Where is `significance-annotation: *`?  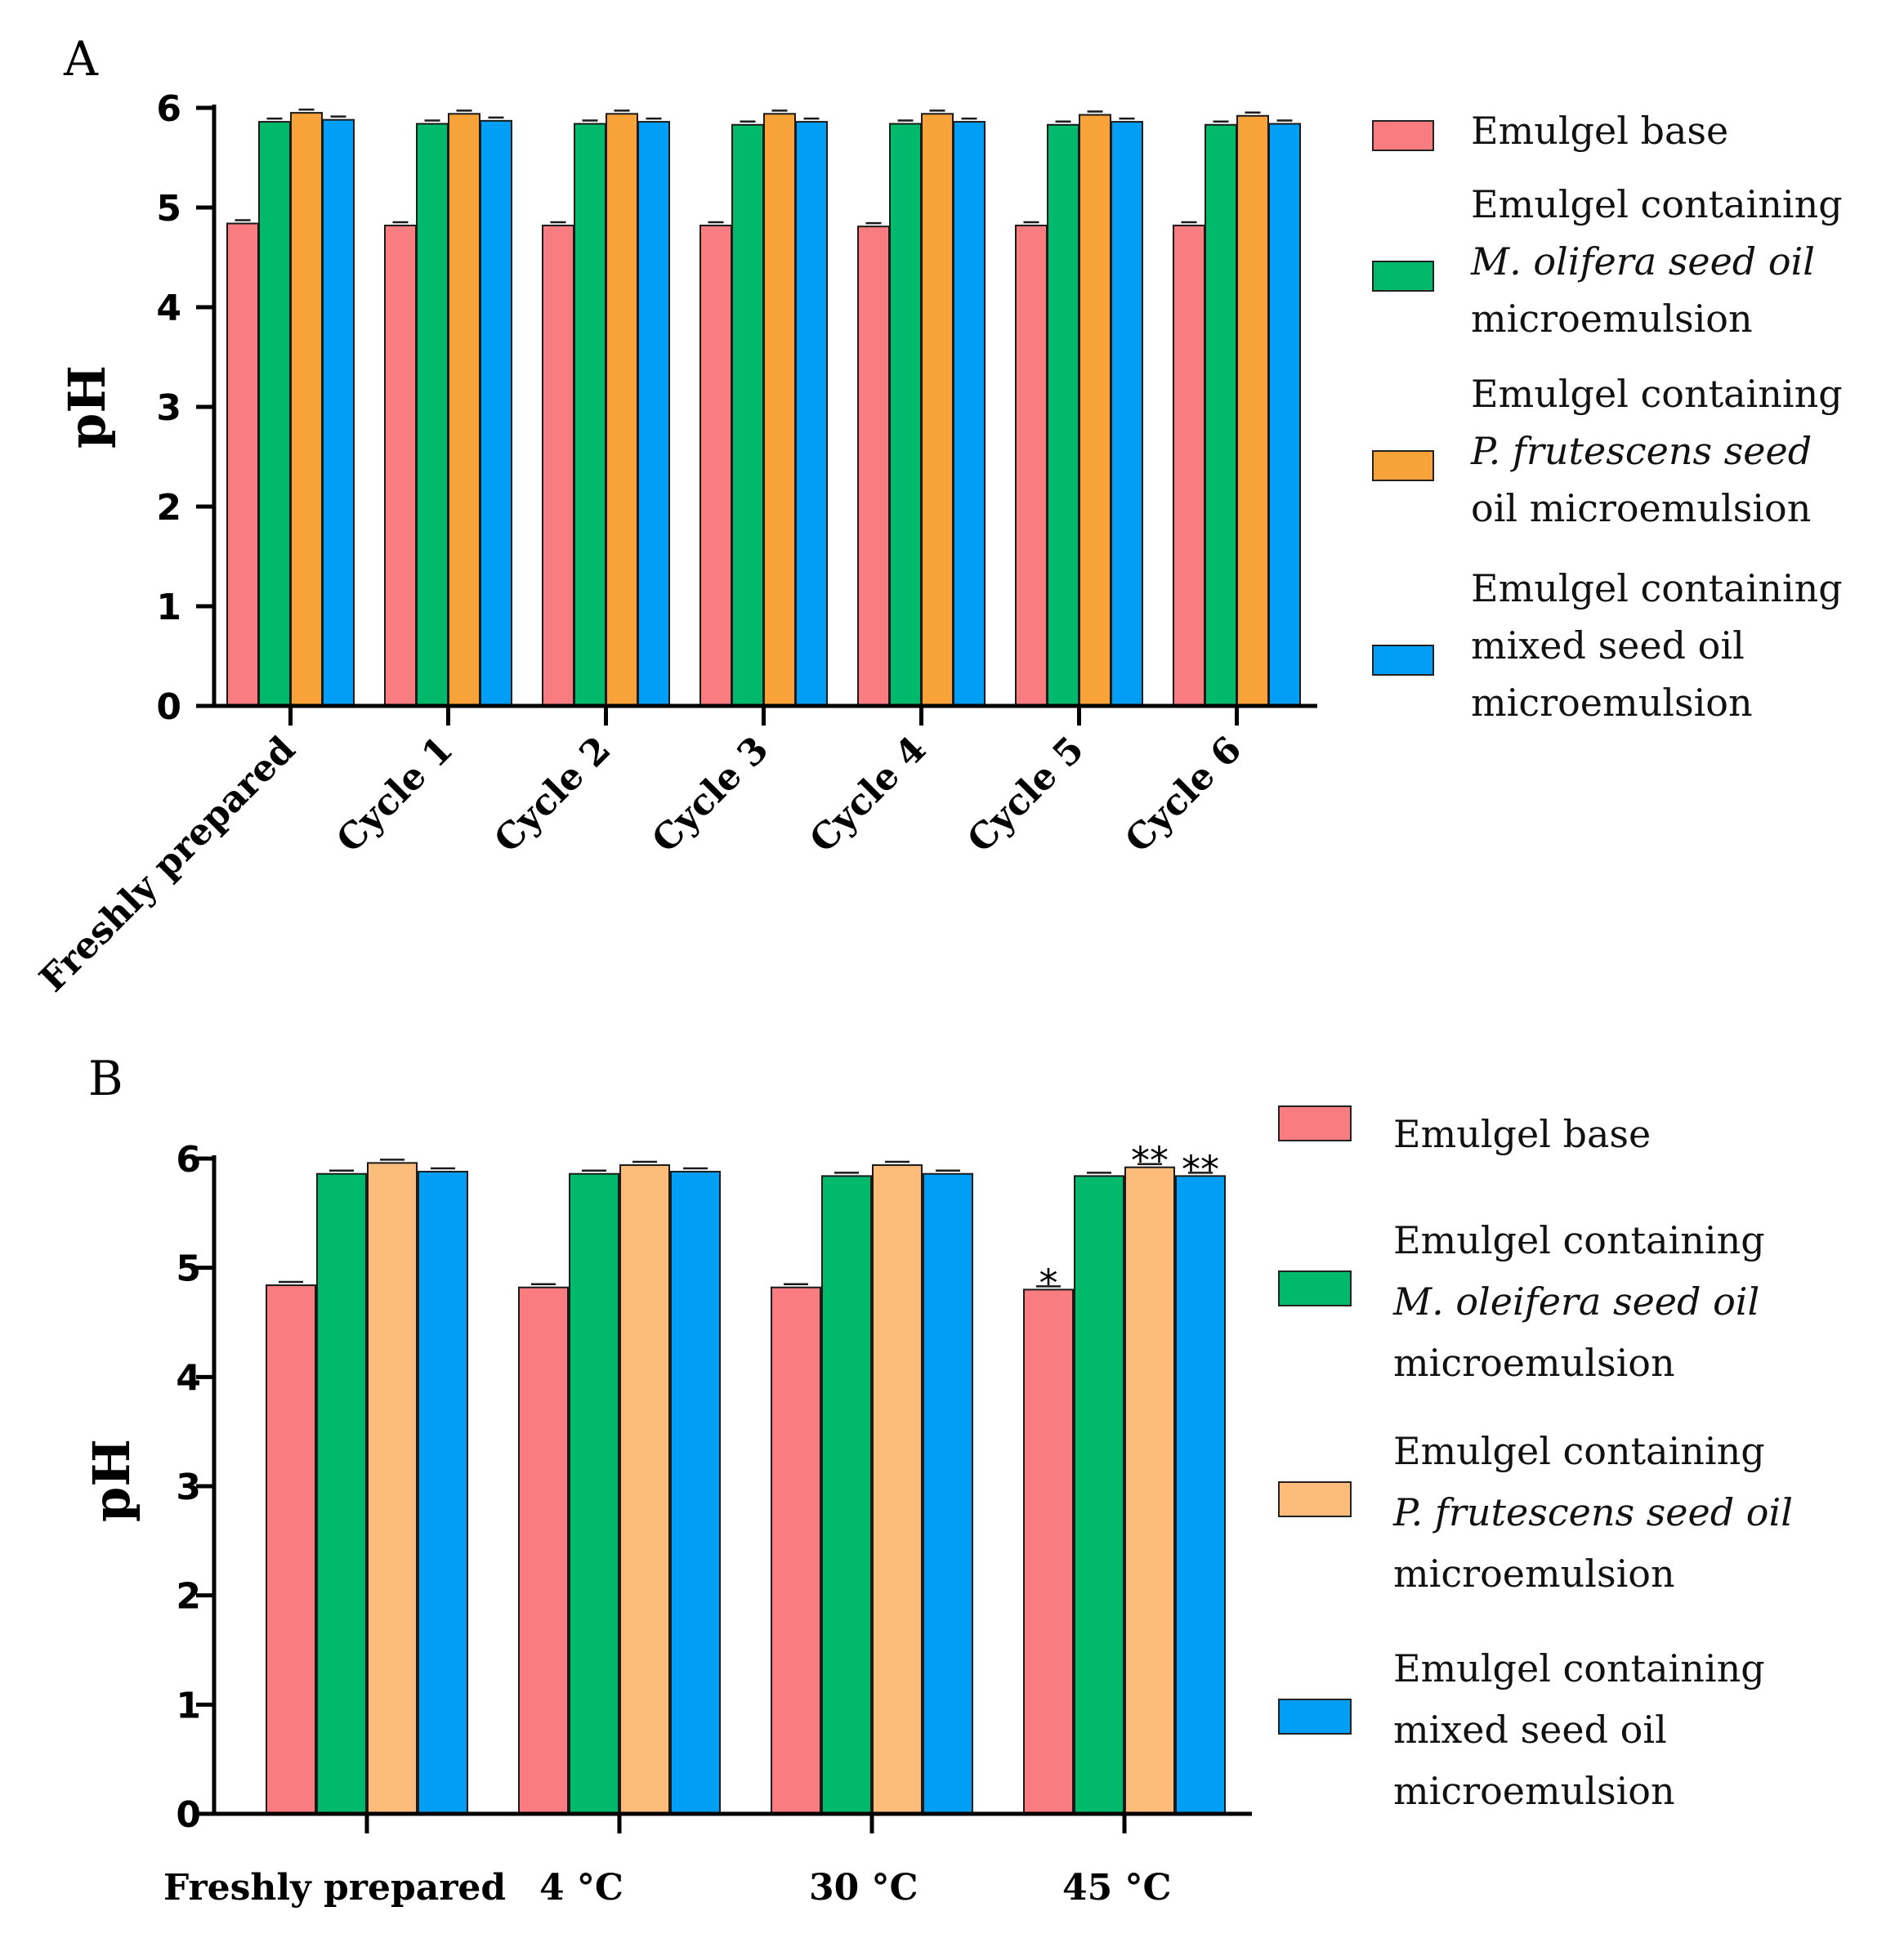
significance-annotation: * is located at coordinates (1048, 1283).